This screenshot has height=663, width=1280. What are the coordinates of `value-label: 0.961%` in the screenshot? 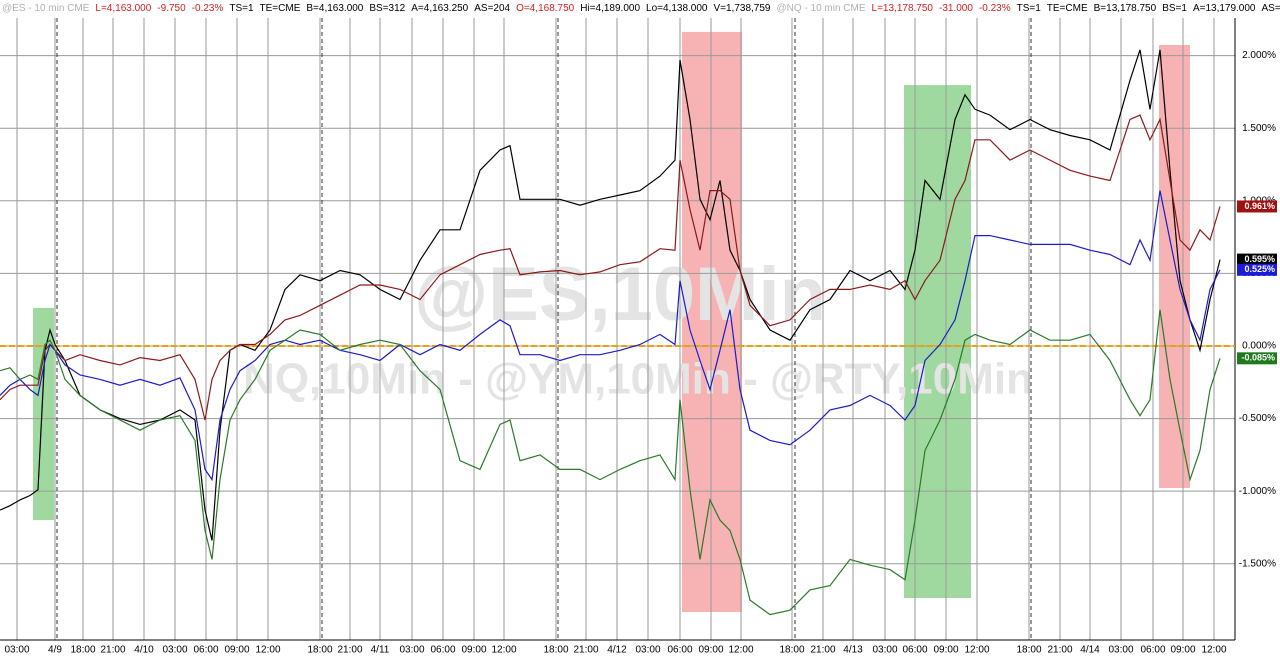 It's located at (1259, 206).